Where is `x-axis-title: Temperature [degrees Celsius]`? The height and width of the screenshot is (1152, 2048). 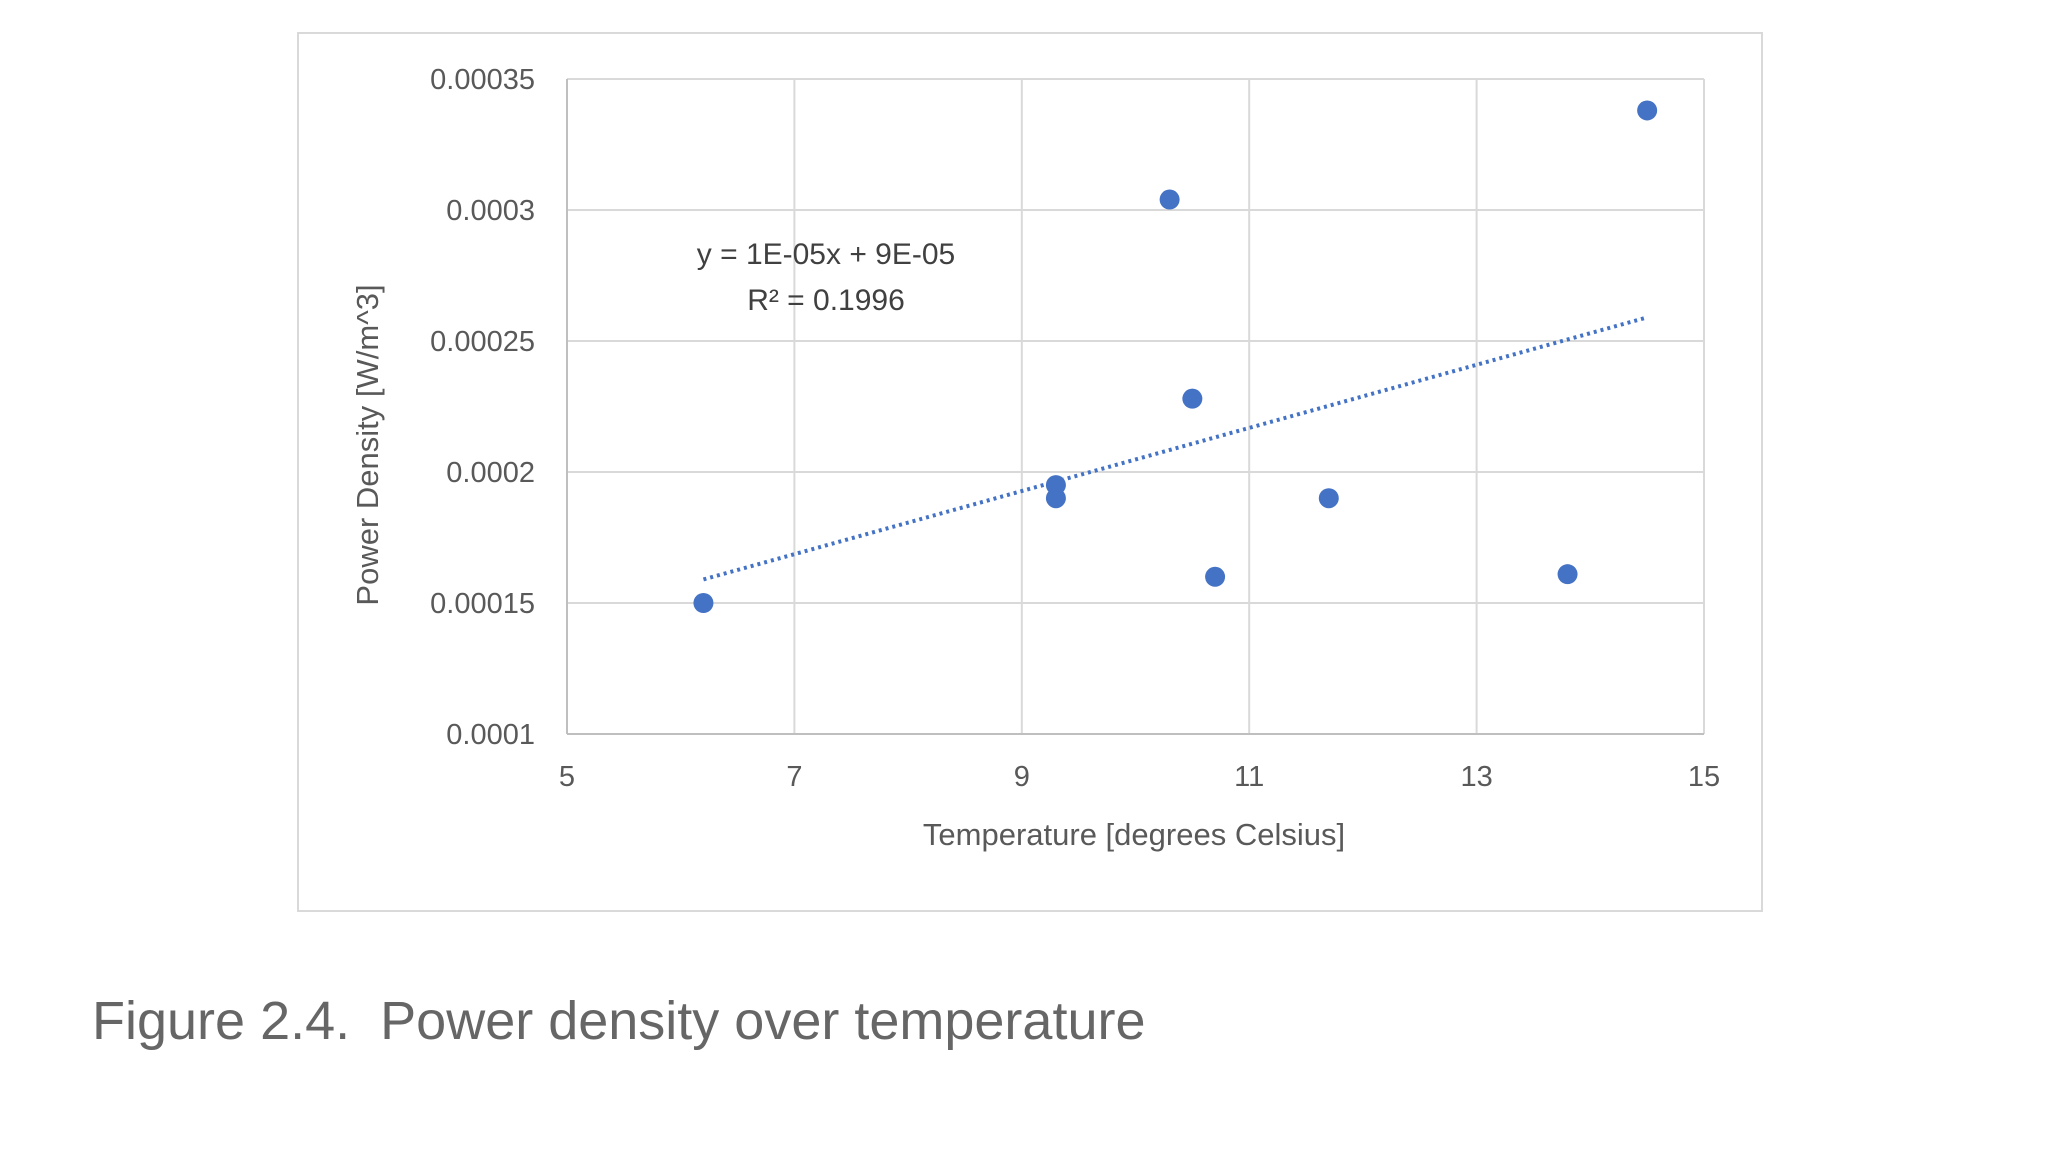
x-axis-title: Temperature [degrees Celsius] is located at coordinates (1134, 834).